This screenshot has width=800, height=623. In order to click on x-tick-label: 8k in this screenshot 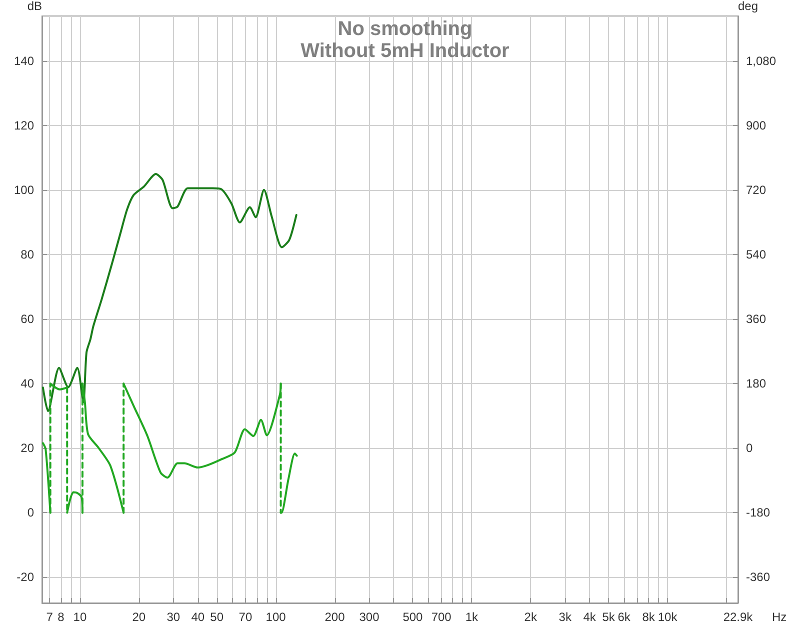, I will do `click(649, 616)`.